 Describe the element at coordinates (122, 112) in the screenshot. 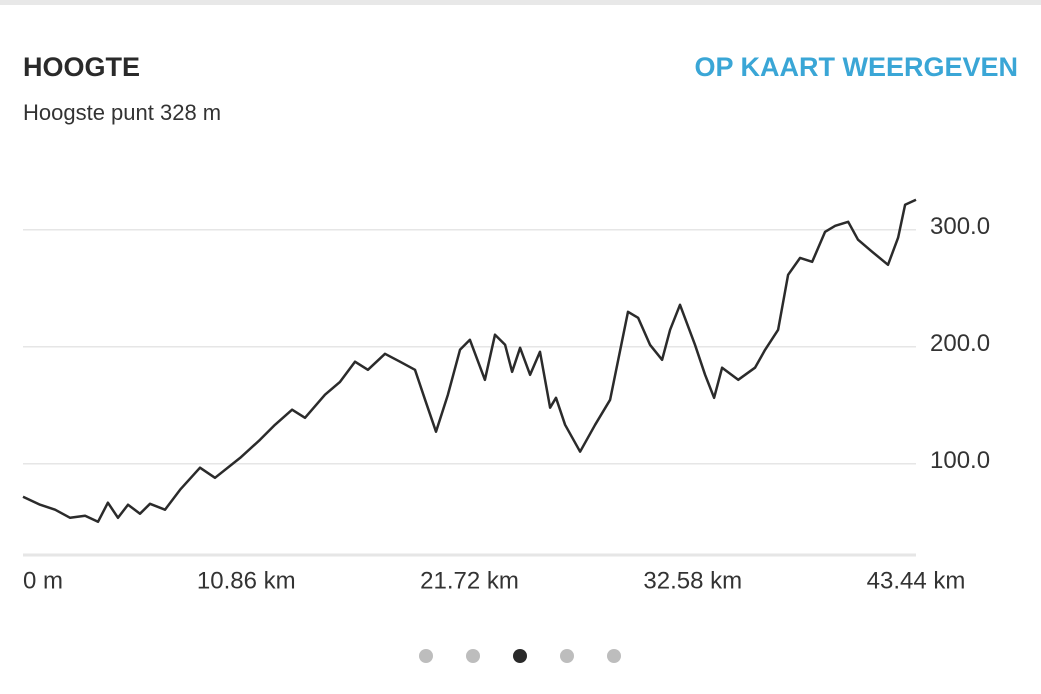

I see `subtitle: Hoogste punt 328 m` at that location.